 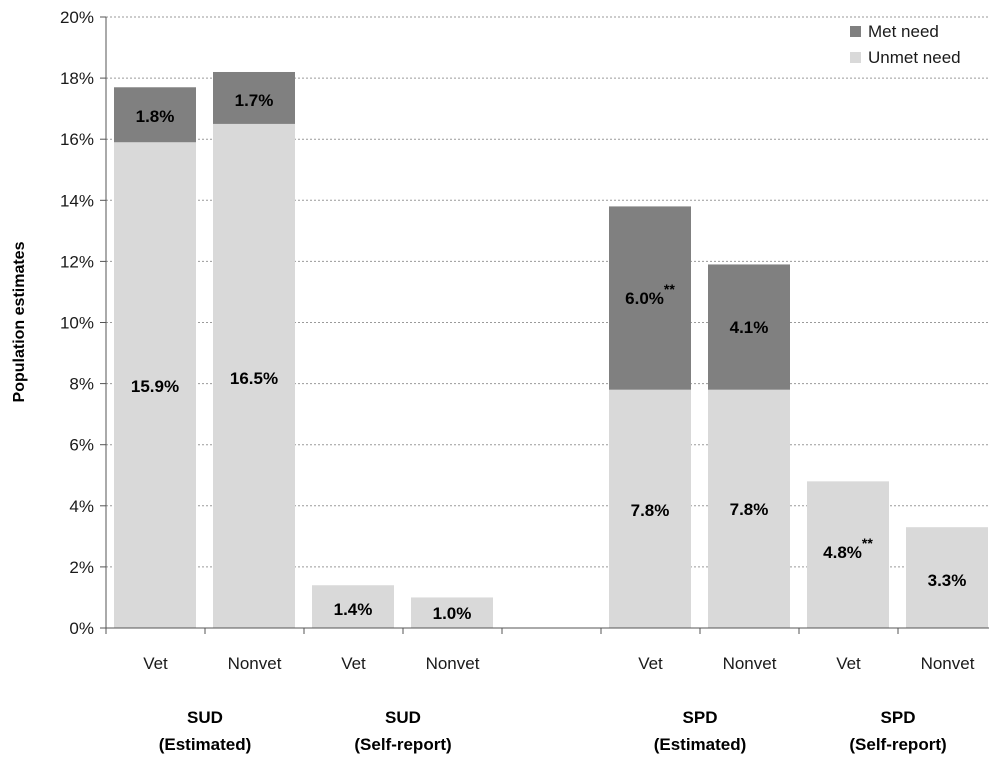 I want to click on y-axis: 0% 2% 4% 6% 8% 10% 12% 14% 16% 18% 20%, so click(x=83, y=323).